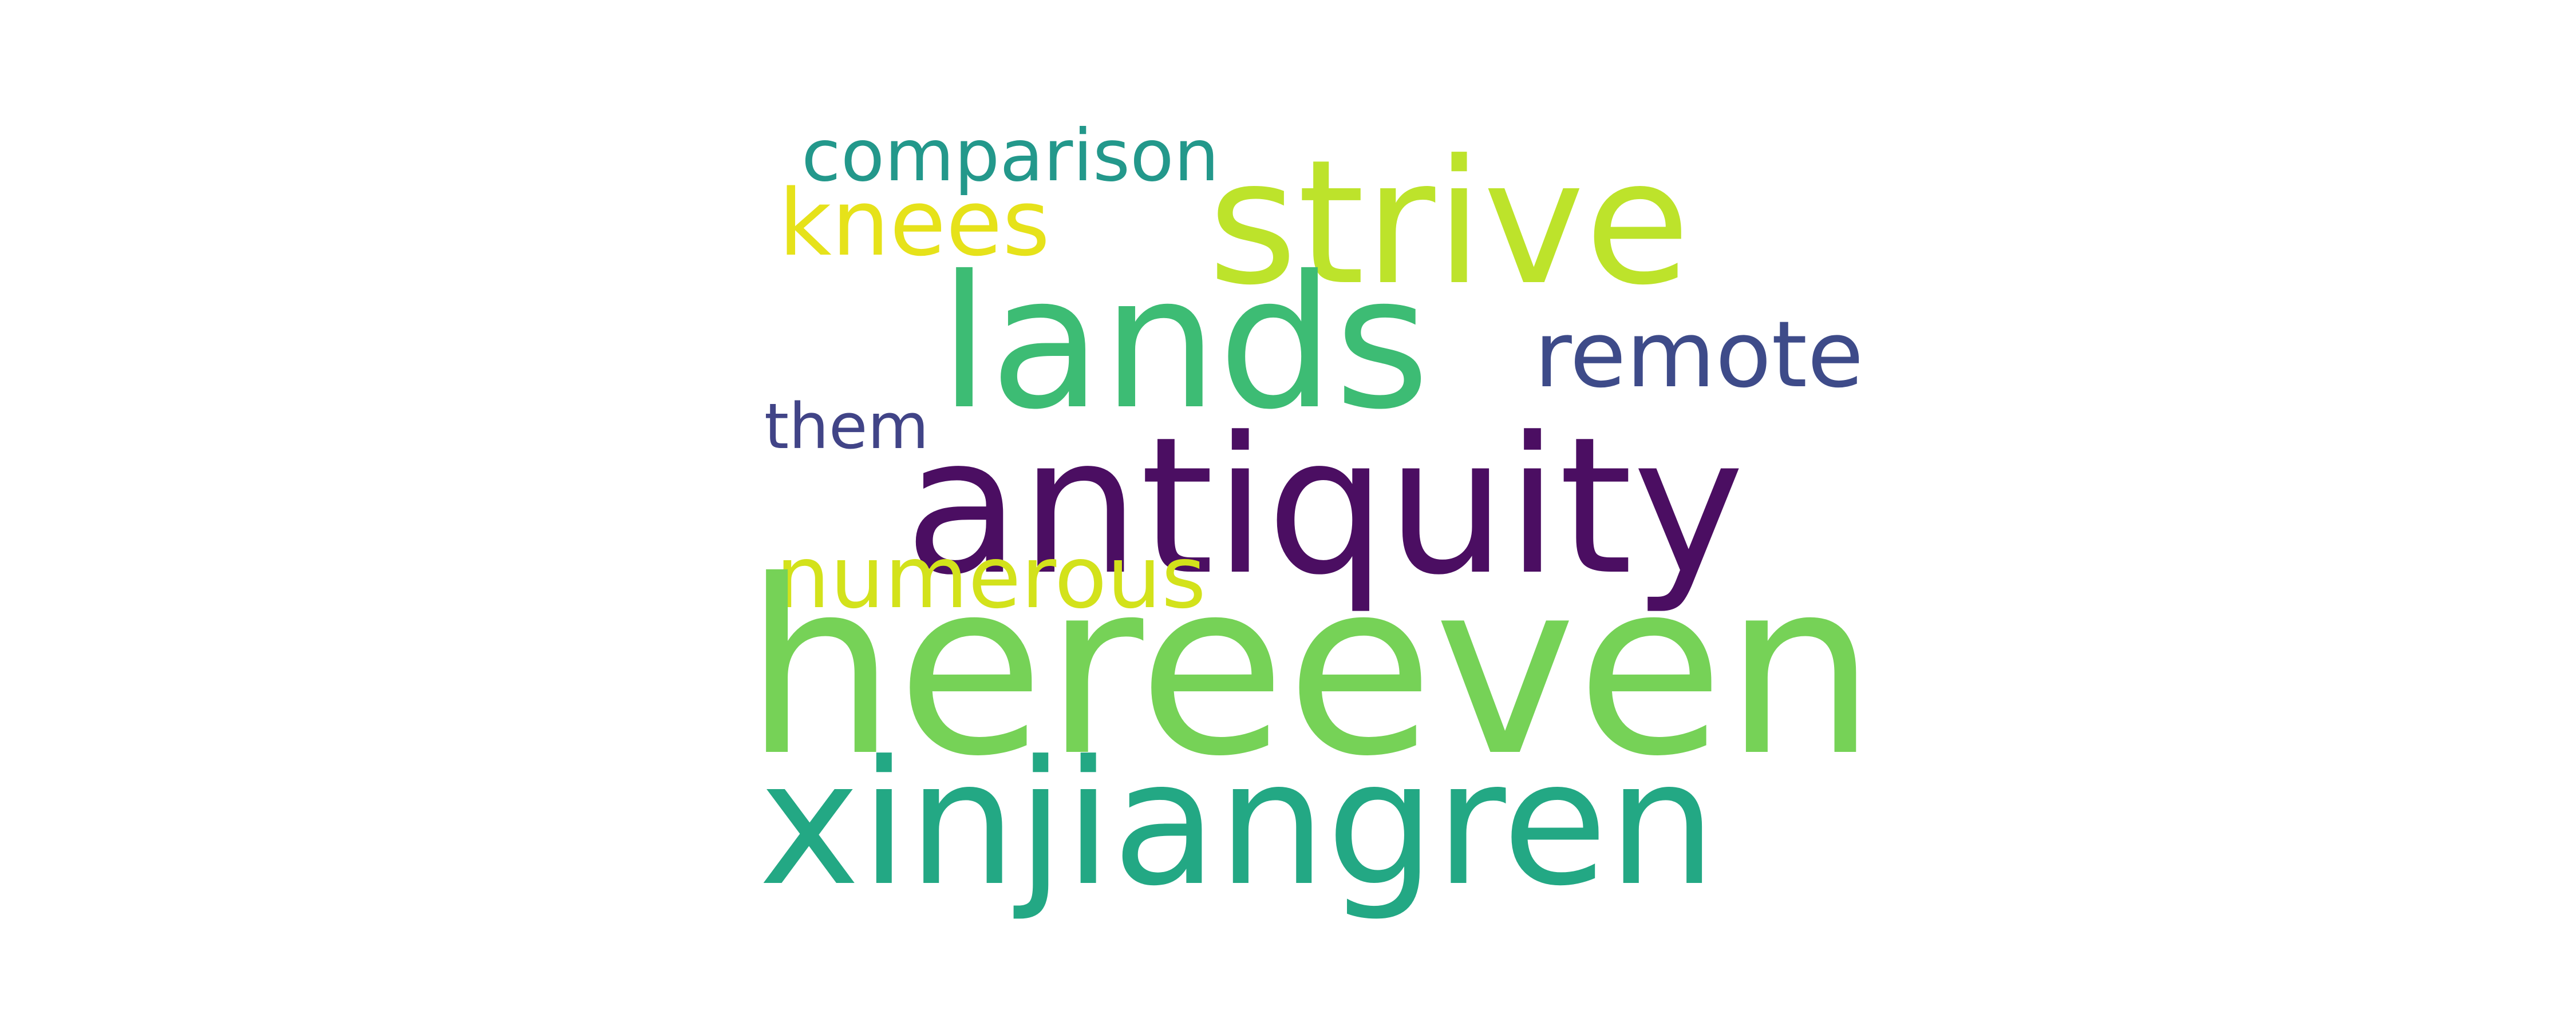 The image size is (2576, 1030). Describe the element at coordinates (1449, 223) in the screenshot. I see `word-strive: strive` at that location.